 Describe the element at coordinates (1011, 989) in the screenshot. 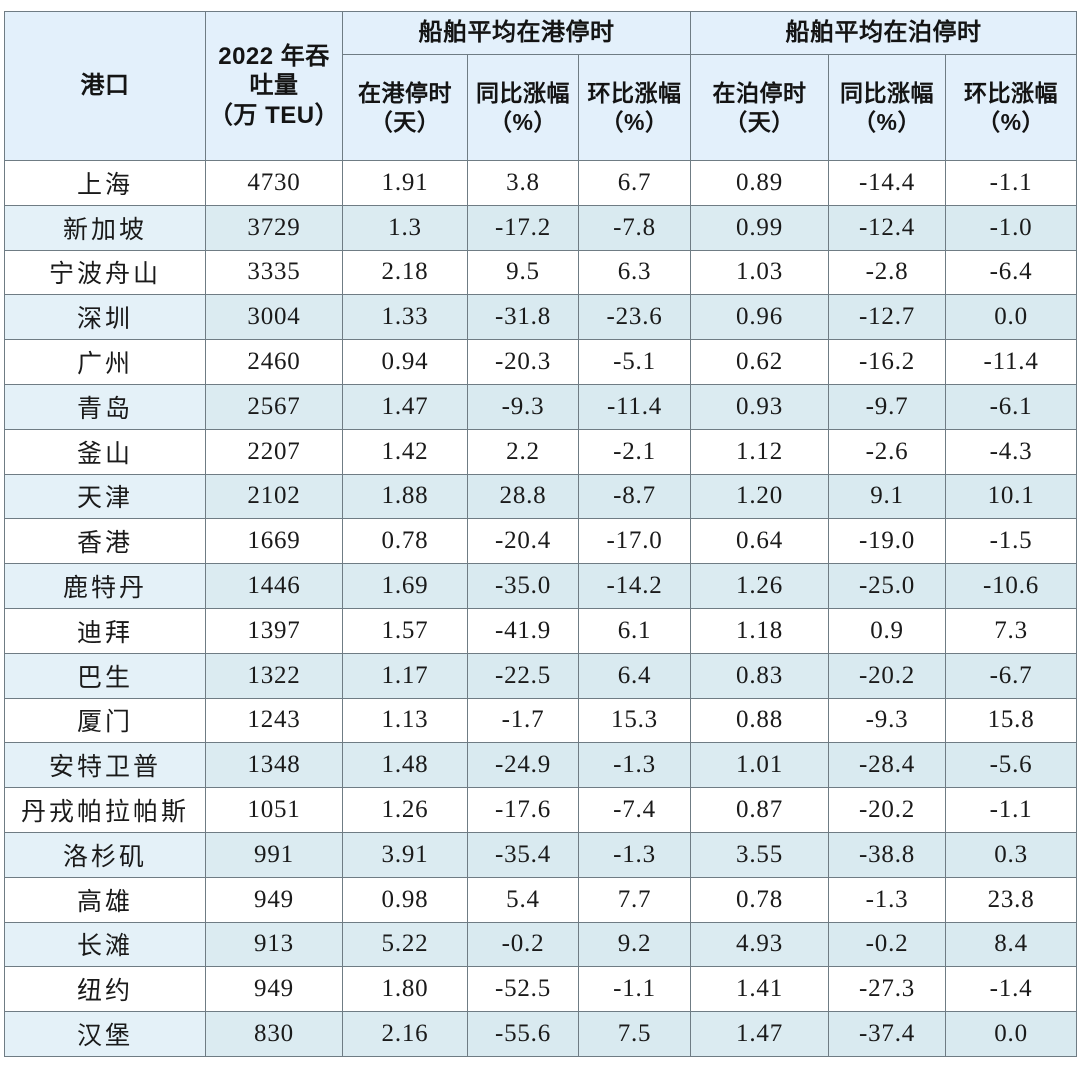

I see `cell-value: -1.4` at that location.